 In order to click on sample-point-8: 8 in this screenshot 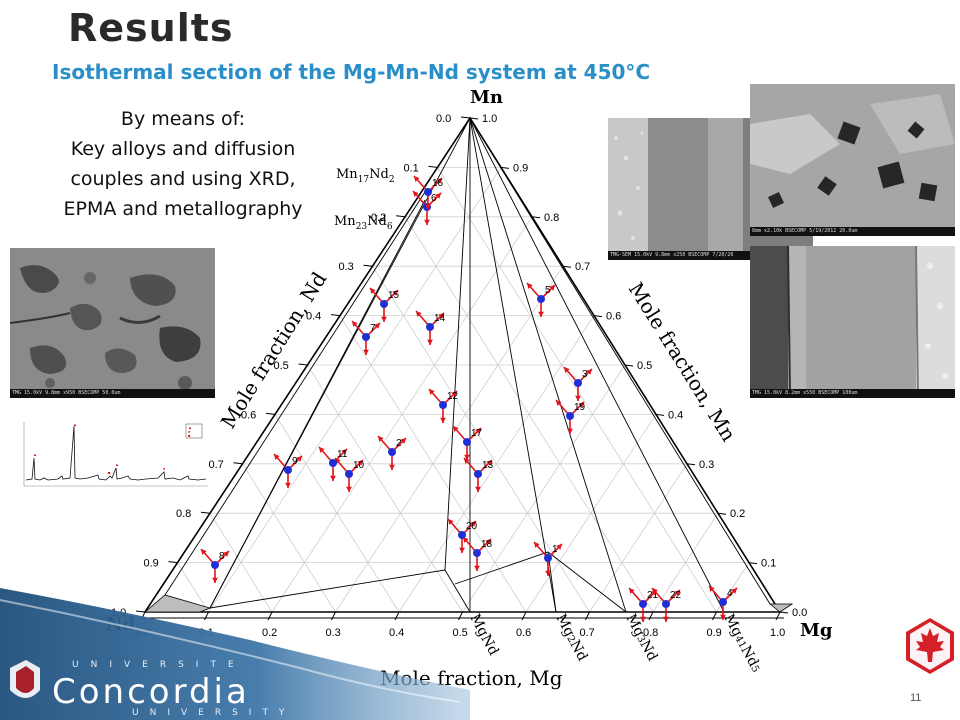, I will do `click(215, 565)`.